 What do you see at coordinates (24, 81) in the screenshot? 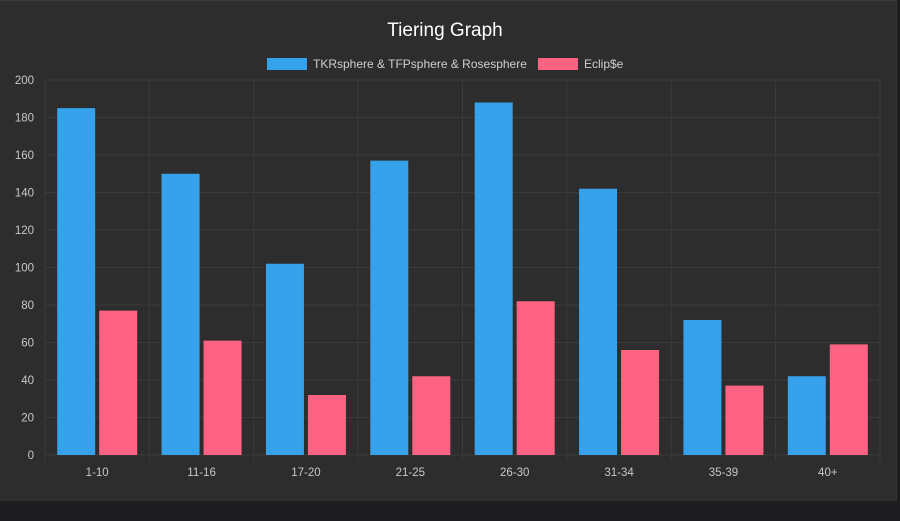
I see `y-tick-label: 200` at bounding box center [24, 81].